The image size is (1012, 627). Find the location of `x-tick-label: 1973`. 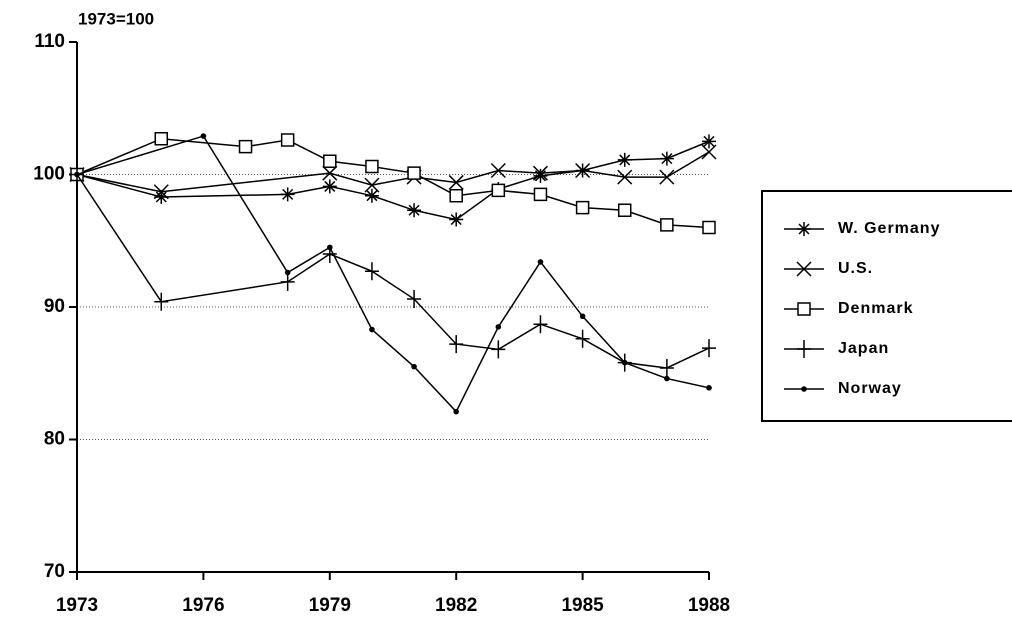

x-tick-label: 1973 is located at coordinates (77, 605).